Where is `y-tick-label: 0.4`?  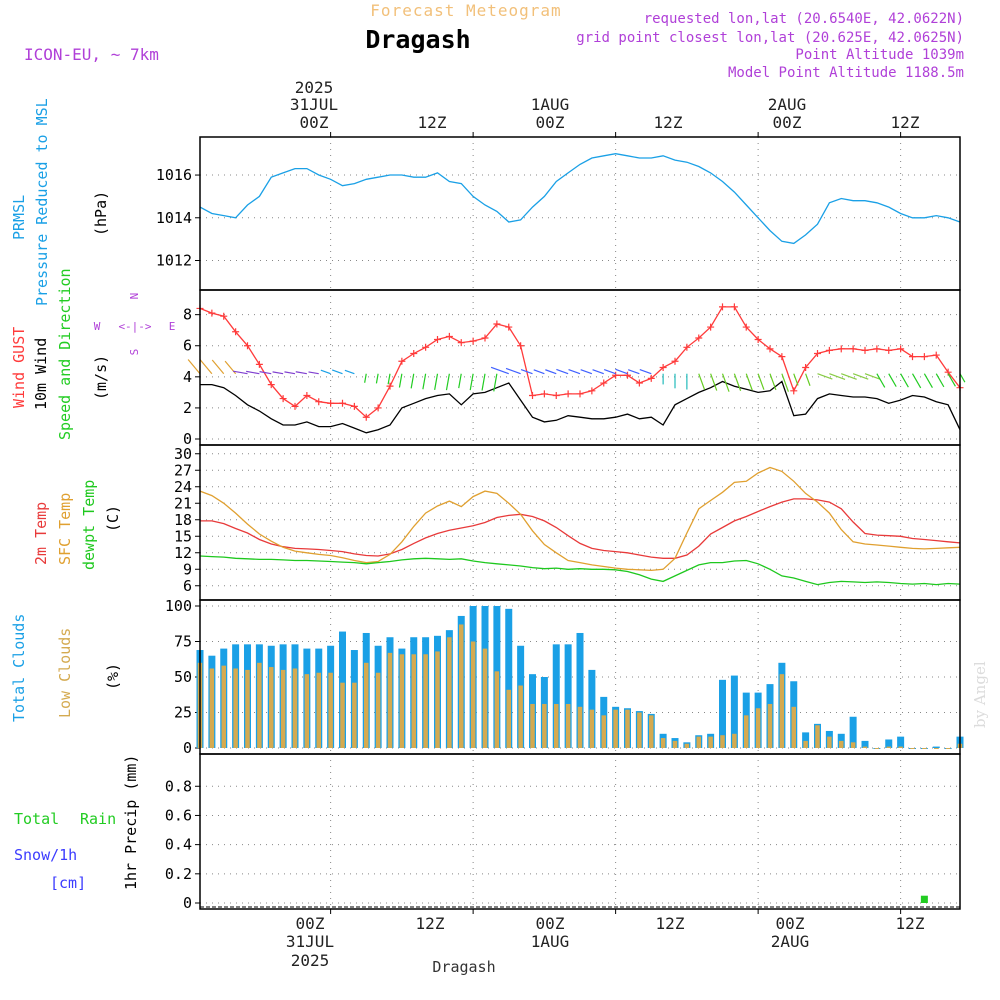
y-tick-label: 0.4 is located at coordinates (178, 845).